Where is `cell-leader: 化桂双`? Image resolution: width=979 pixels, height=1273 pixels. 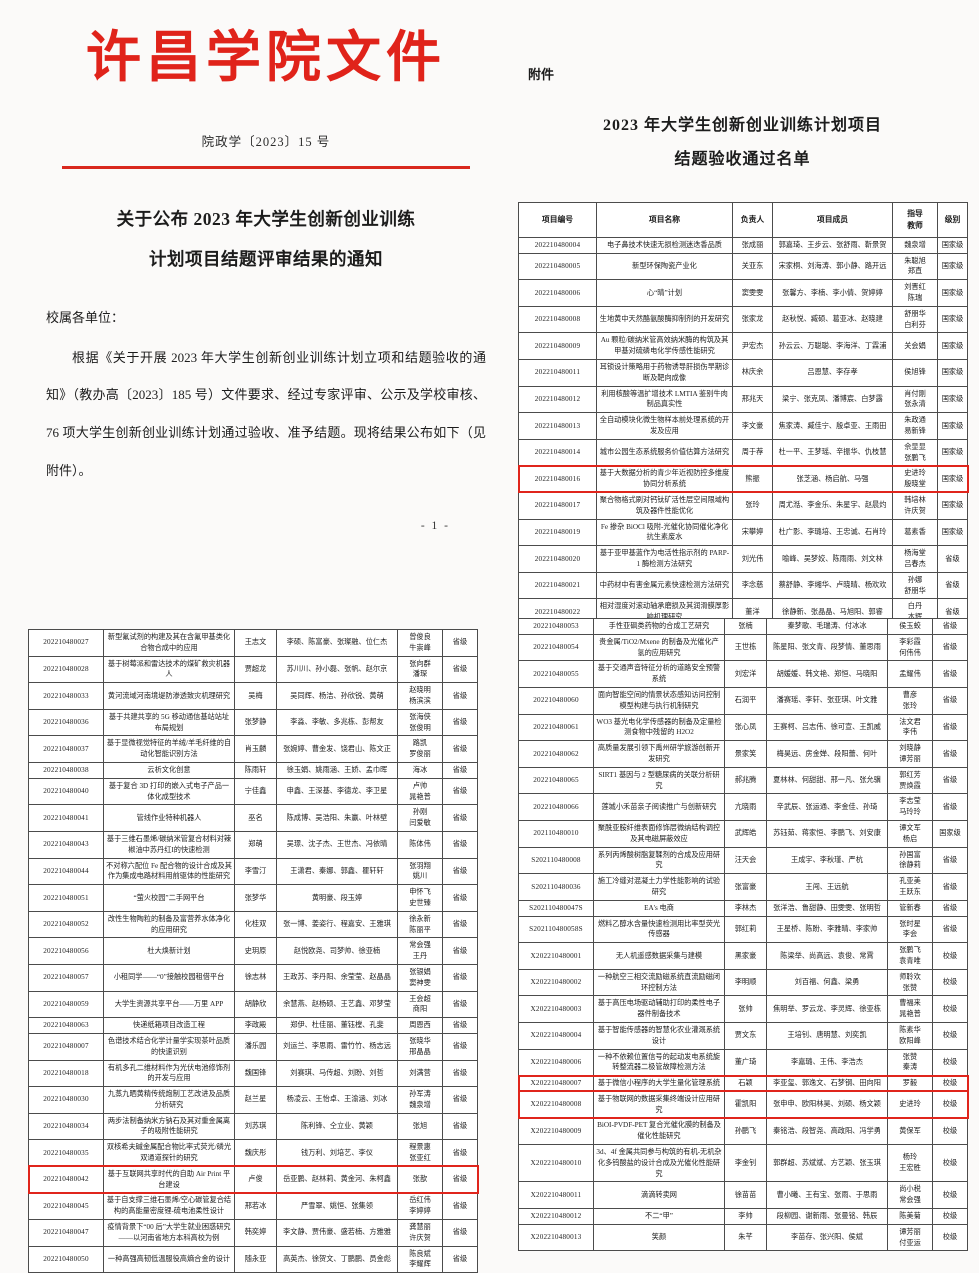 cell-leader: 化桂双 is located at coordinates (255, 924).